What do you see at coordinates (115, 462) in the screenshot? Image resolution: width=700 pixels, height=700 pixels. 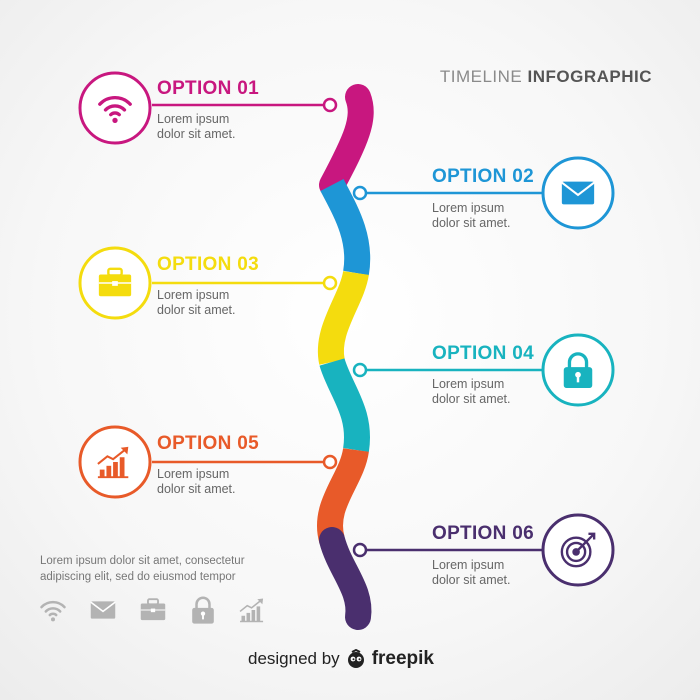 I see `growth-chart-icon` at bounding box center [115, 462].